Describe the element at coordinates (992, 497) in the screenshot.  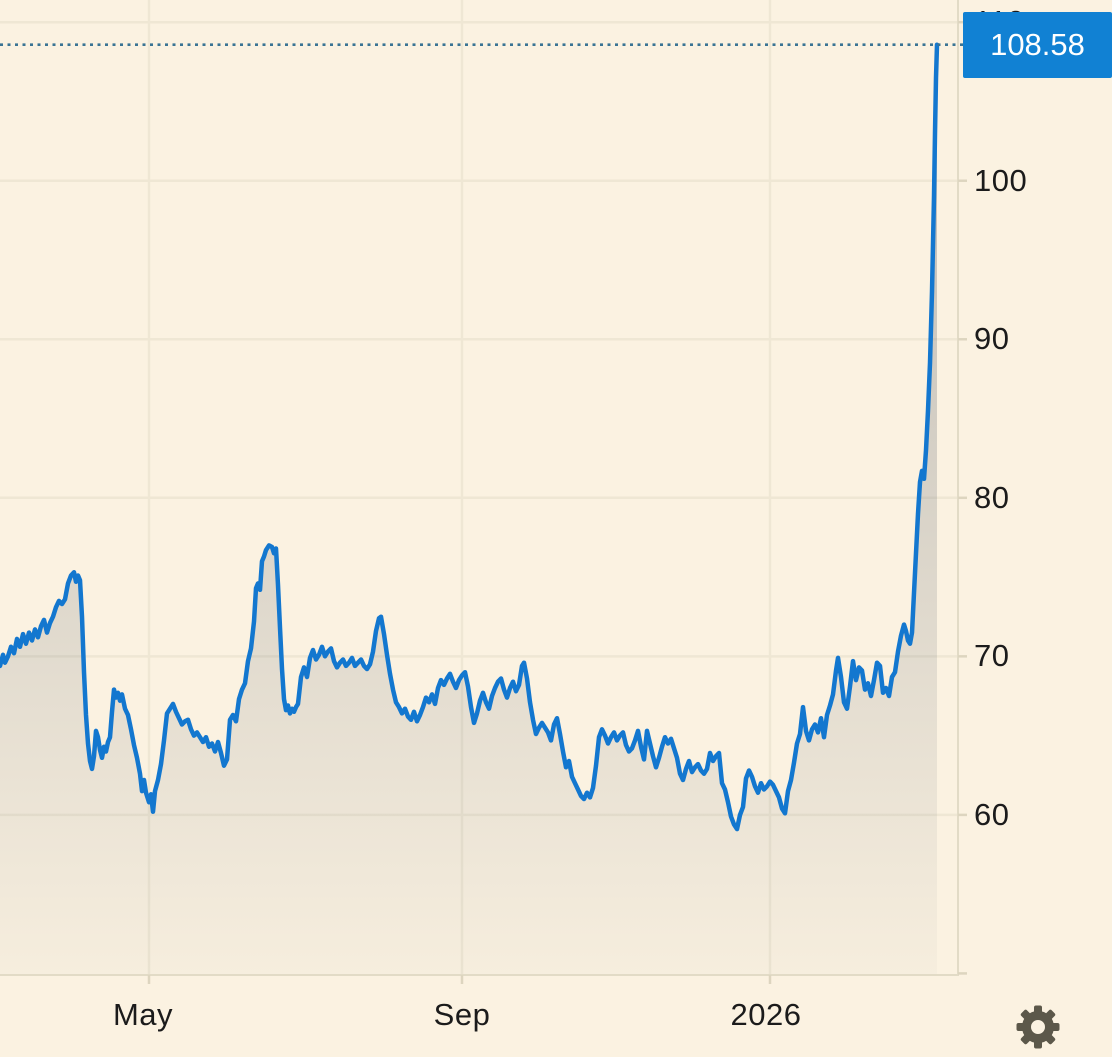
I see `y-axis-label: 80` at that location.